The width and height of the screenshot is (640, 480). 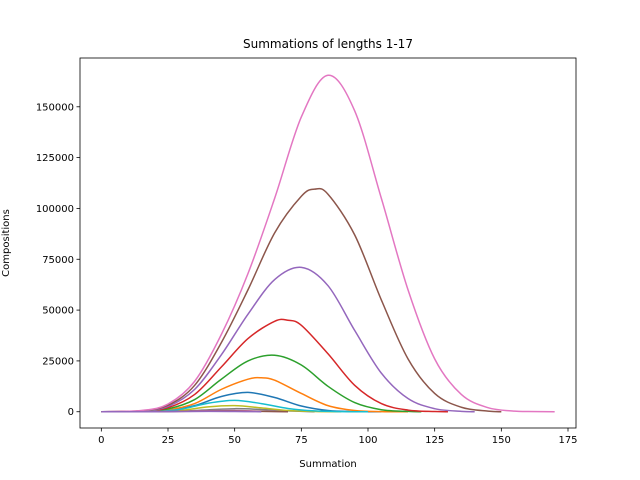 I want to click on y-tick-label: 100000, so click(x=55, y=209).